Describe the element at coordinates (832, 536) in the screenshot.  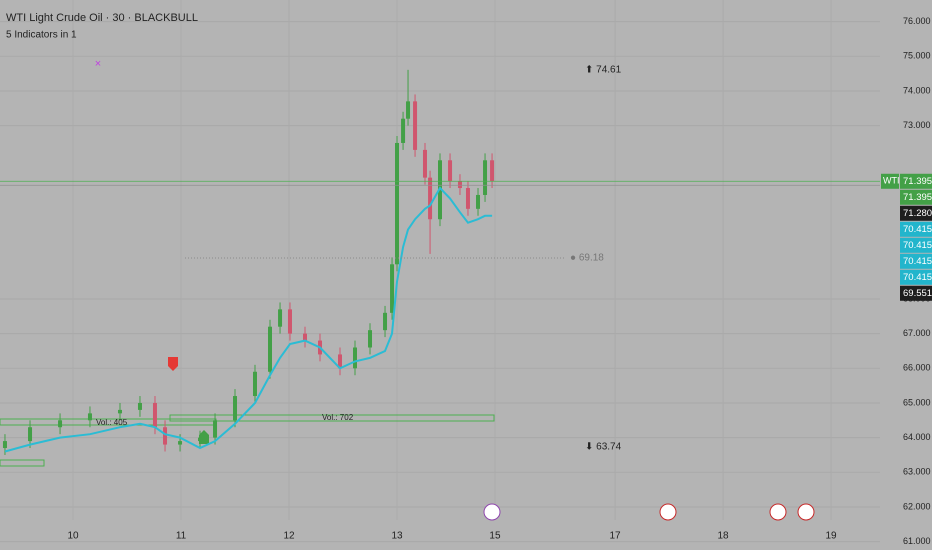
I see `x-tick-label: 19` at that location.